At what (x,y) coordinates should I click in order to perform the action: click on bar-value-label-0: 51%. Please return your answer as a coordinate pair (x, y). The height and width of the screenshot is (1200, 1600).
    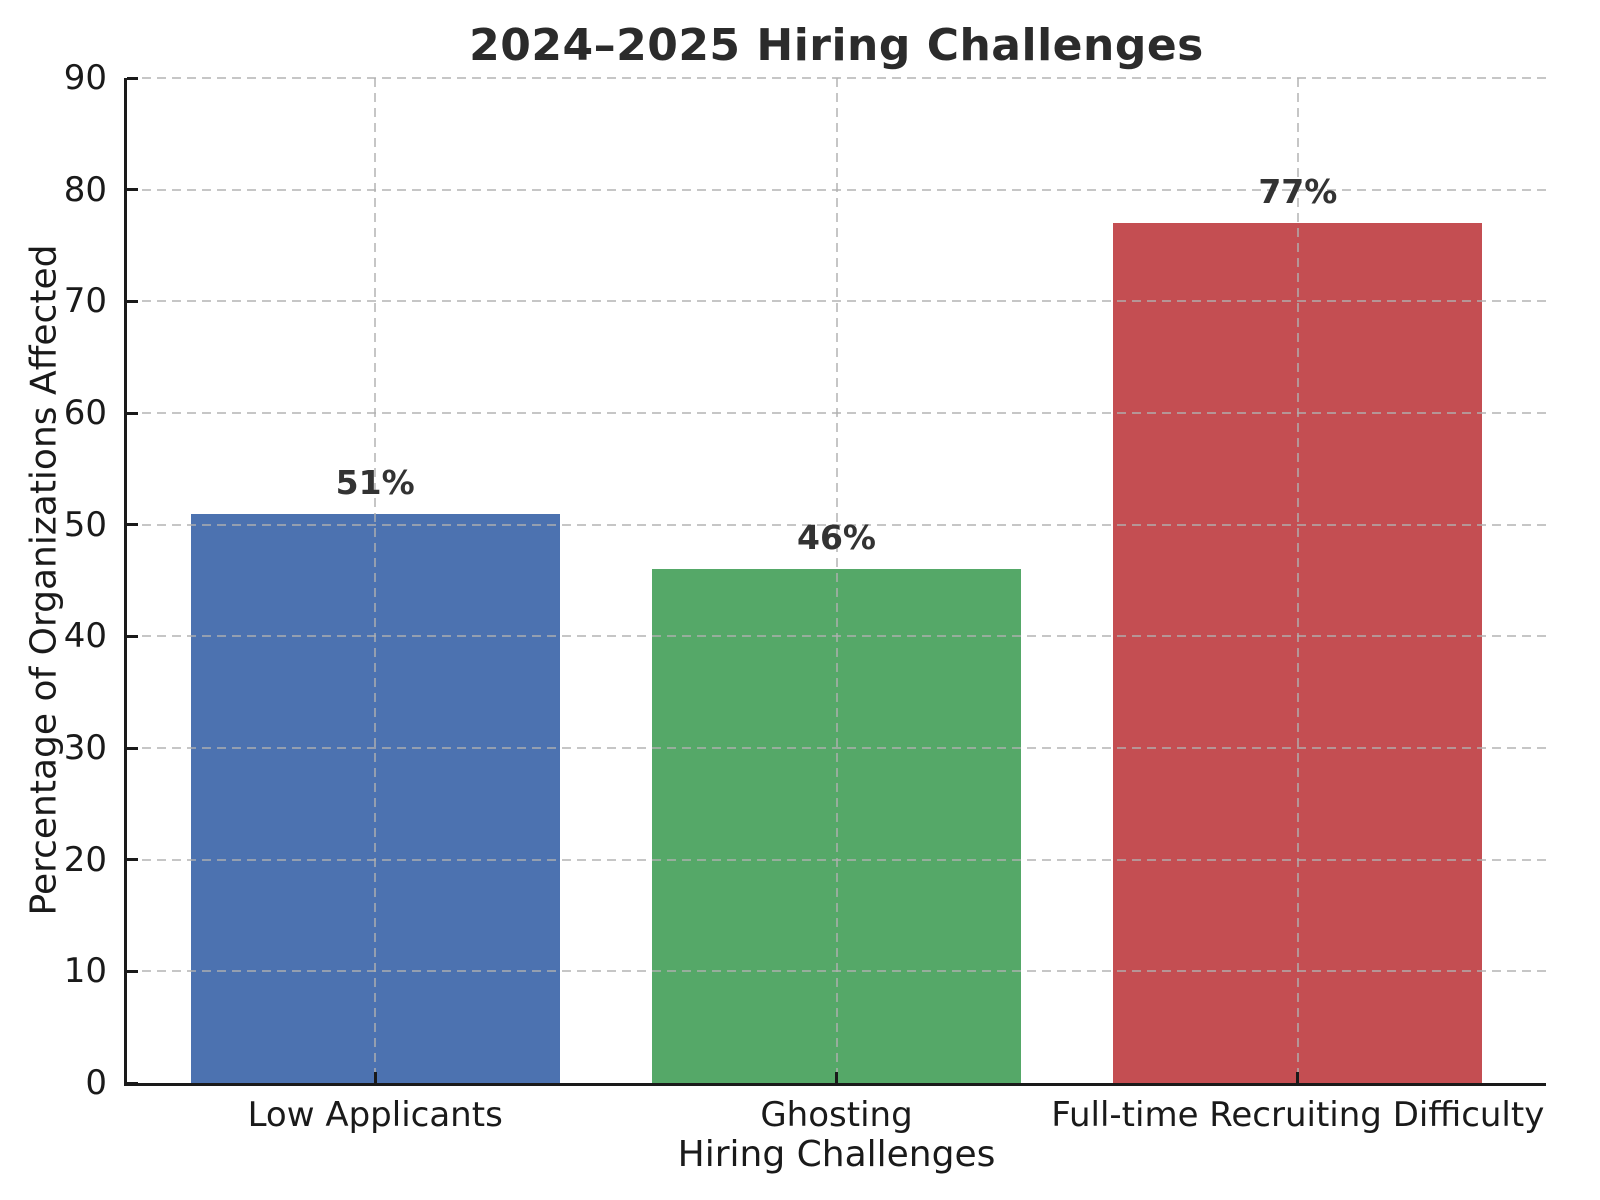
    Looking at the image, I should click on (375, 482).